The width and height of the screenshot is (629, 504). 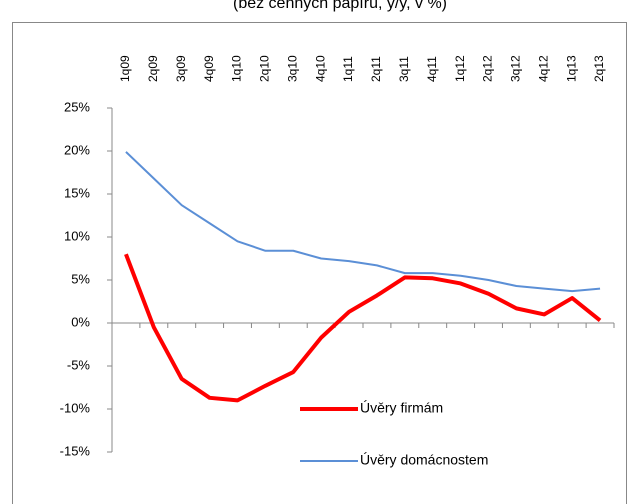 What do you see at coordinates (599, 68) in the screenshot?
I see `x-tick-label: 2q13` at bounding box center [599, 68].